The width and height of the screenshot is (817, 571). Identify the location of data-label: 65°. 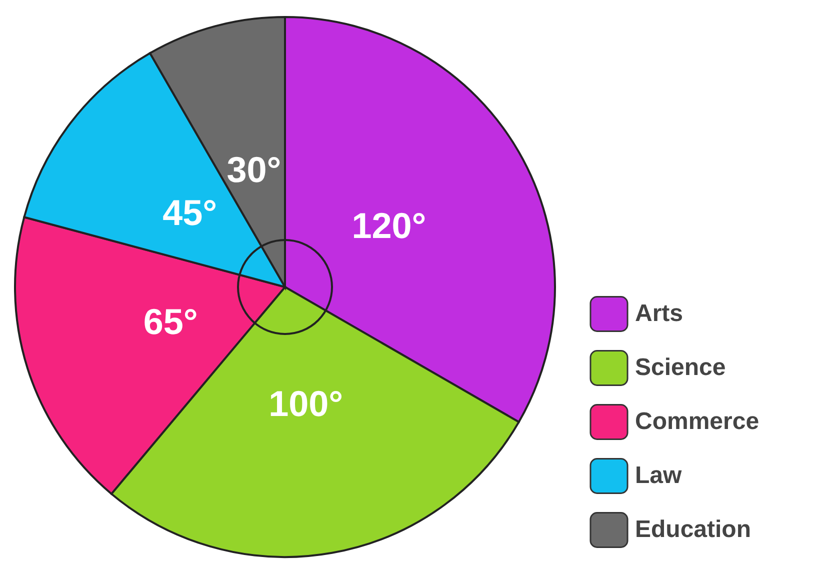
(170, 321).